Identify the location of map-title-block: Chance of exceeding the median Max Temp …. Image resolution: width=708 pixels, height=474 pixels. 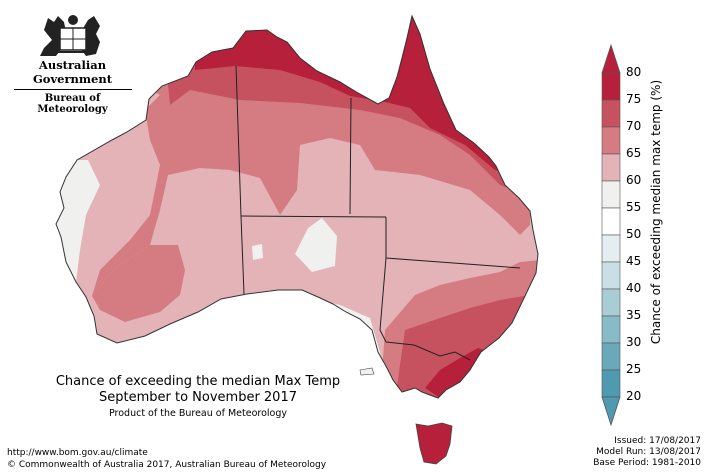
(198, 396).